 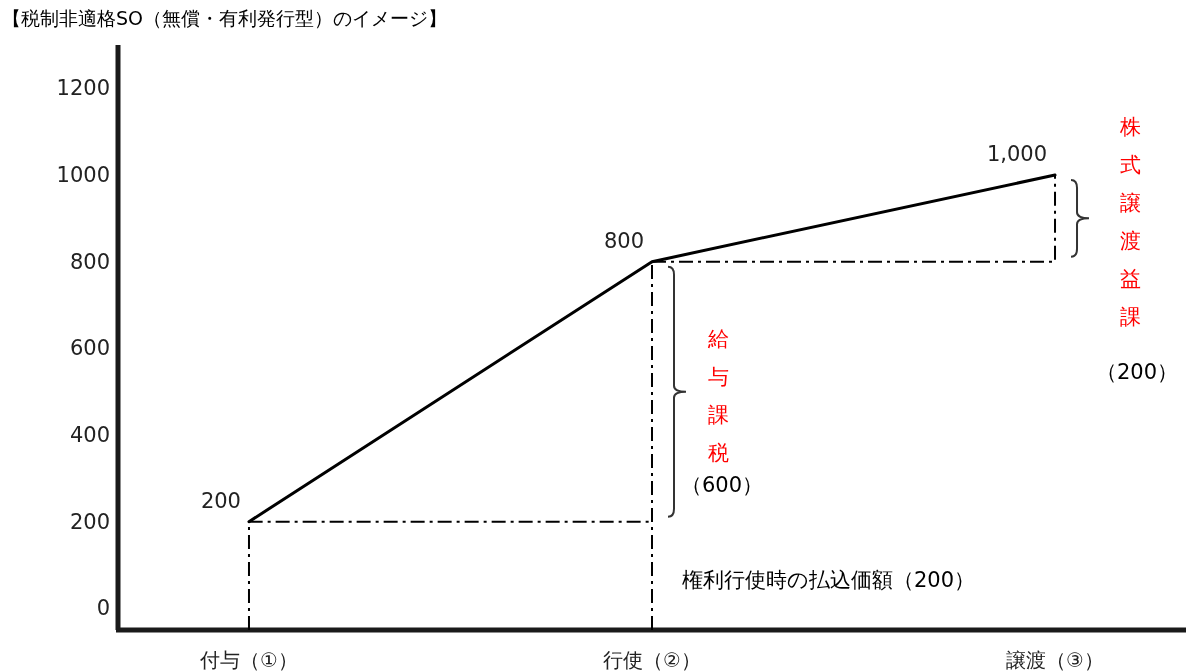 I want to click on data-label: 800, so click(x=623, y=240).